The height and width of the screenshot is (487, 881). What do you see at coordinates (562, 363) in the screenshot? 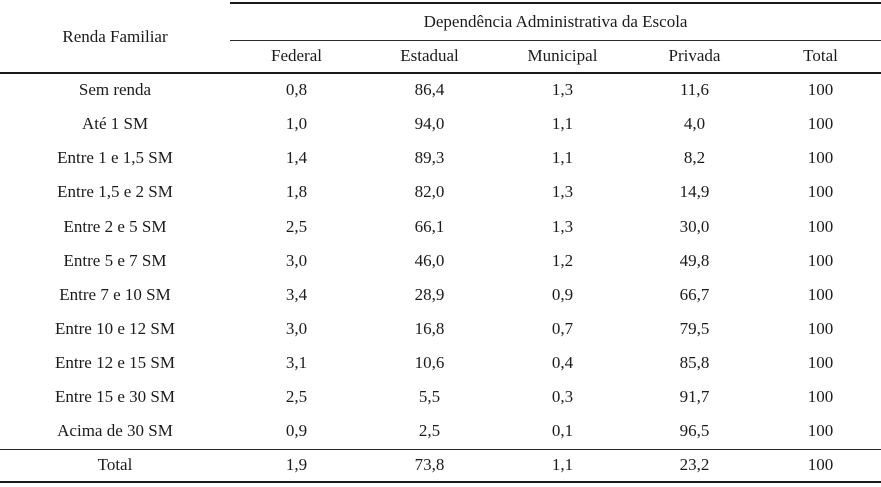
I see `cell-value: 0,4` at bounding box center [562, 363].